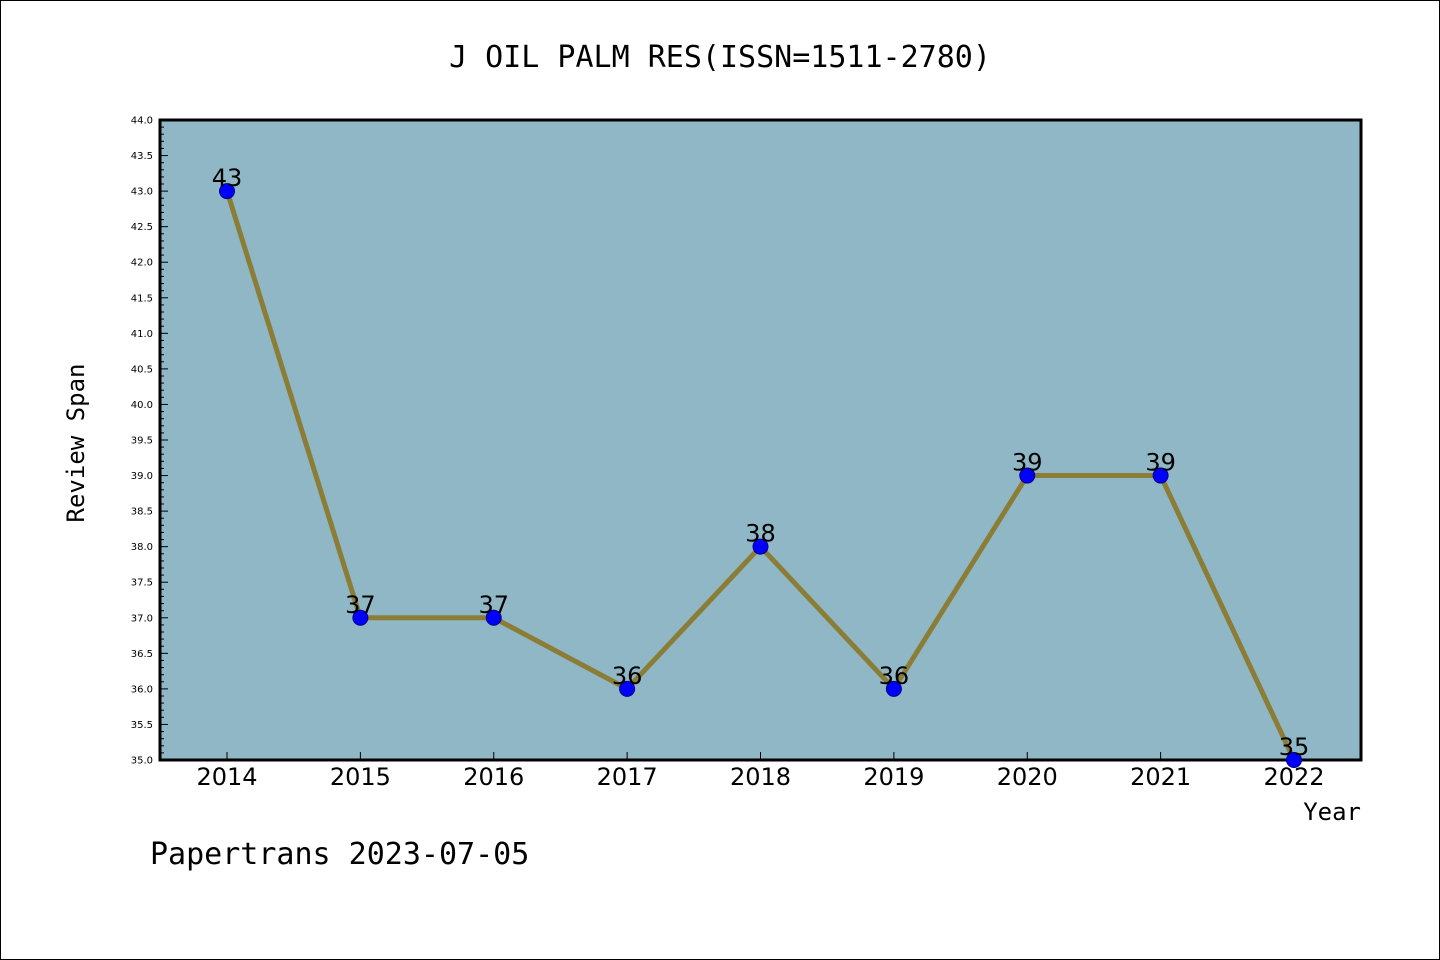 This screenshot has height=960, width=1440. I want to click on x-tick-label: 2018, so click(760, 777).